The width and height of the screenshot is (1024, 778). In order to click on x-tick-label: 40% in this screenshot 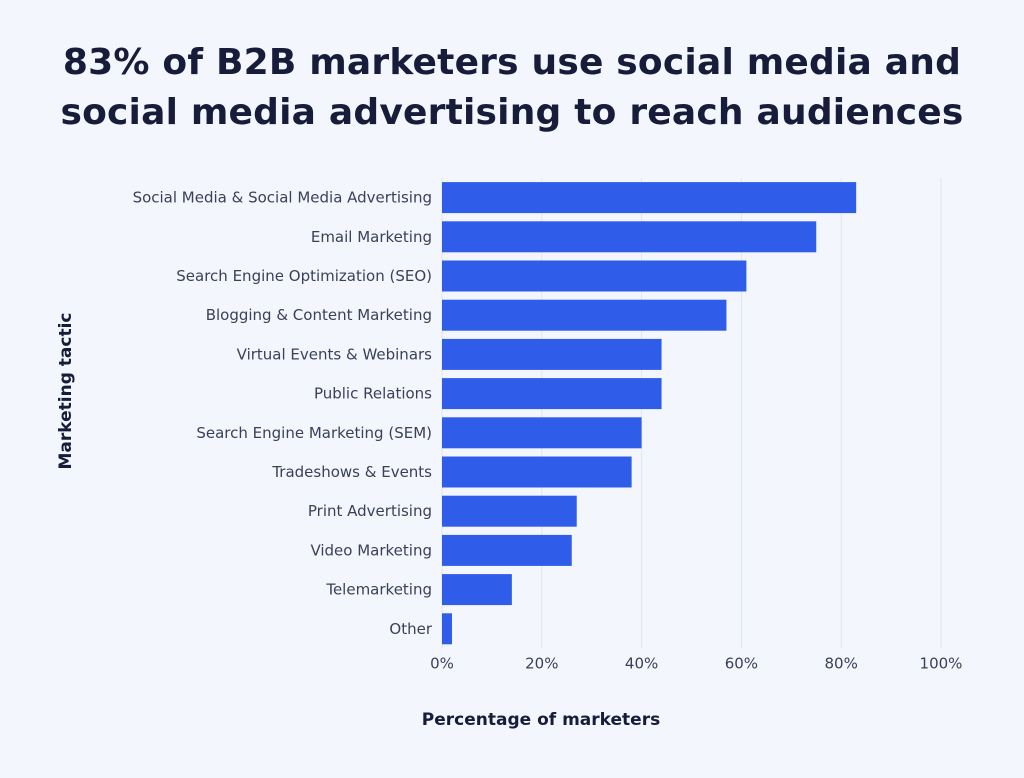, I will do `click(641, 663)`.